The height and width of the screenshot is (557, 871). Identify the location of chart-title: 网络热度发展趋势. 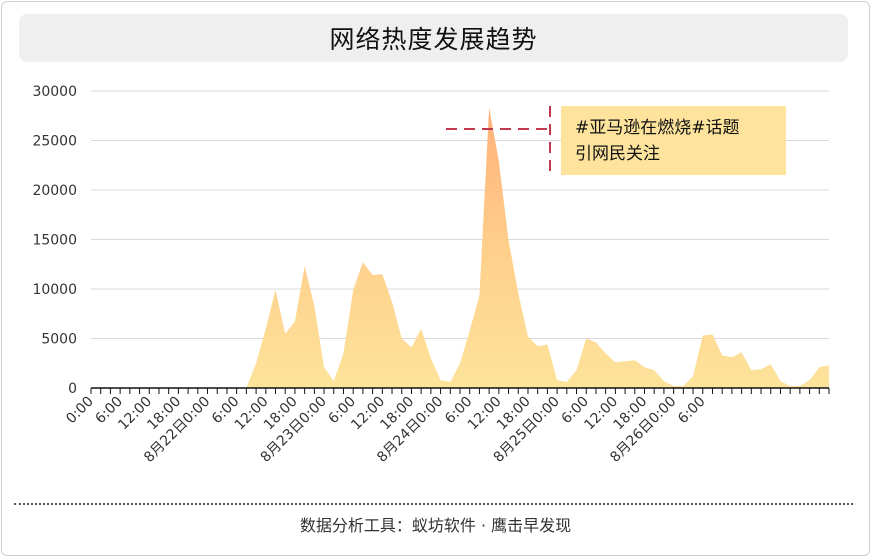
(433, 39).